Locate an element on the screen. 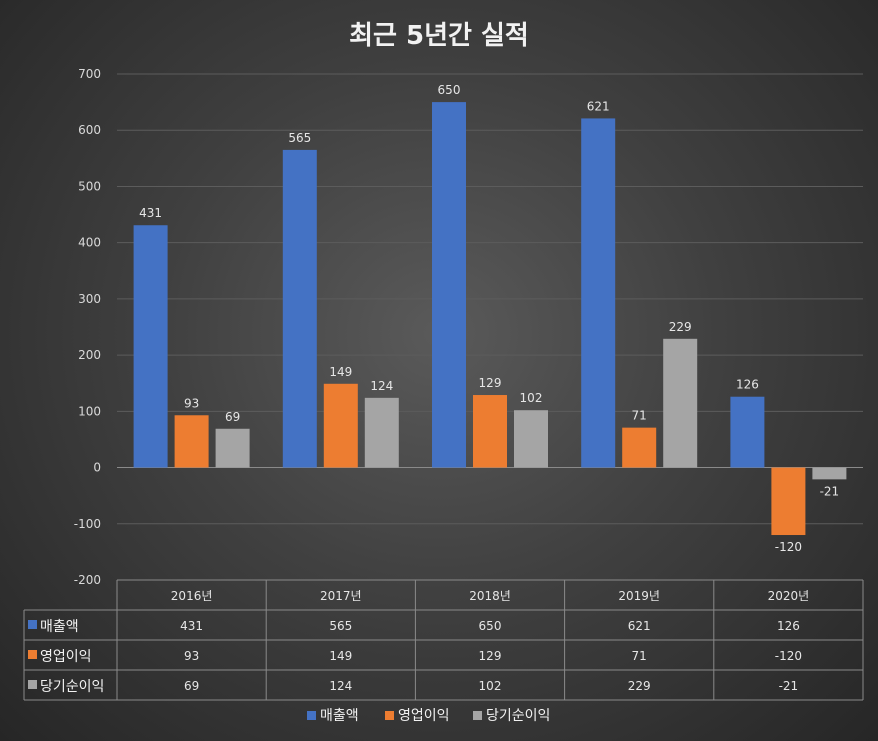 The height and width of the screenshot is (741, 878). legend: 매출액 영업이익 당기순이익 is located at coordinates (428, 716).